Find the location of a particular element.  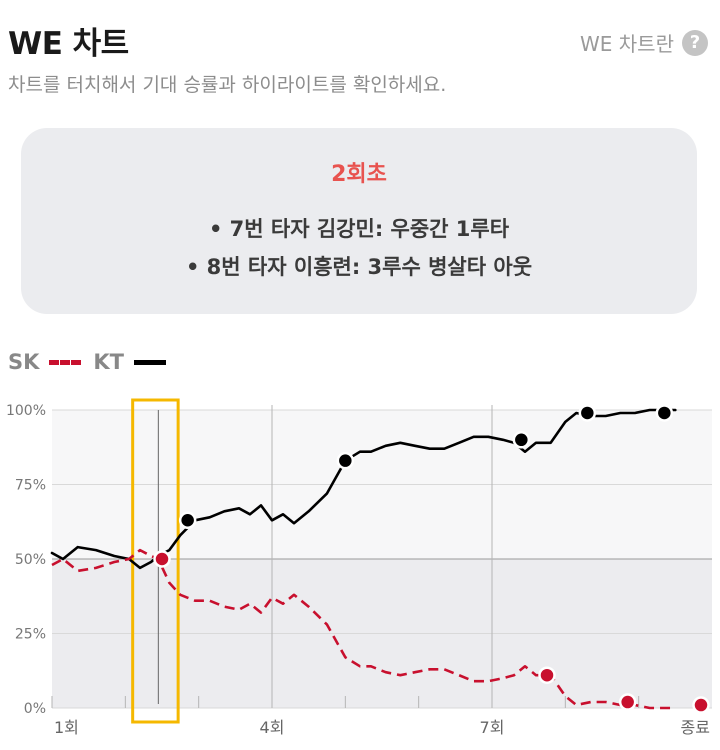

legend-item-sk: SK is located at coordinates (45, 362).